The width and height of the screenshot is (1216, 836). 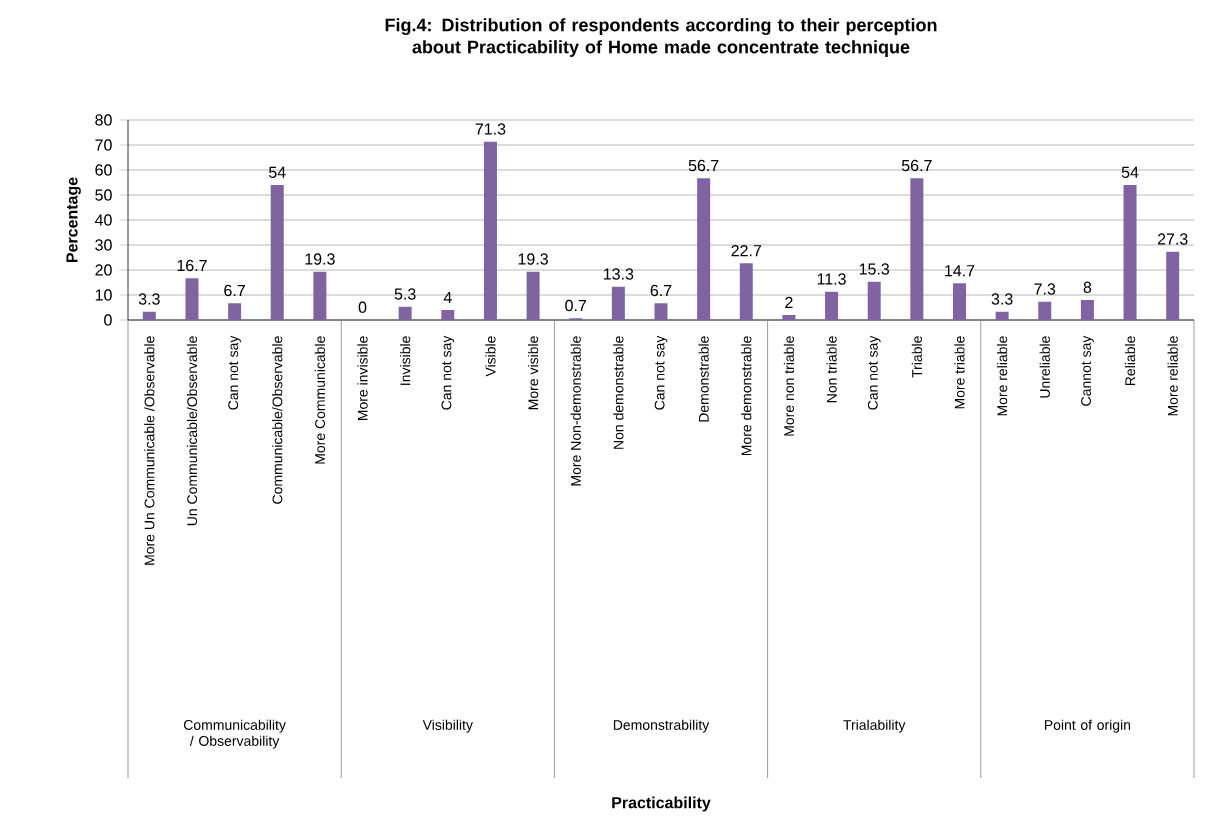 I want to click on y-tick-label: 30, so click(x=103, y=245).